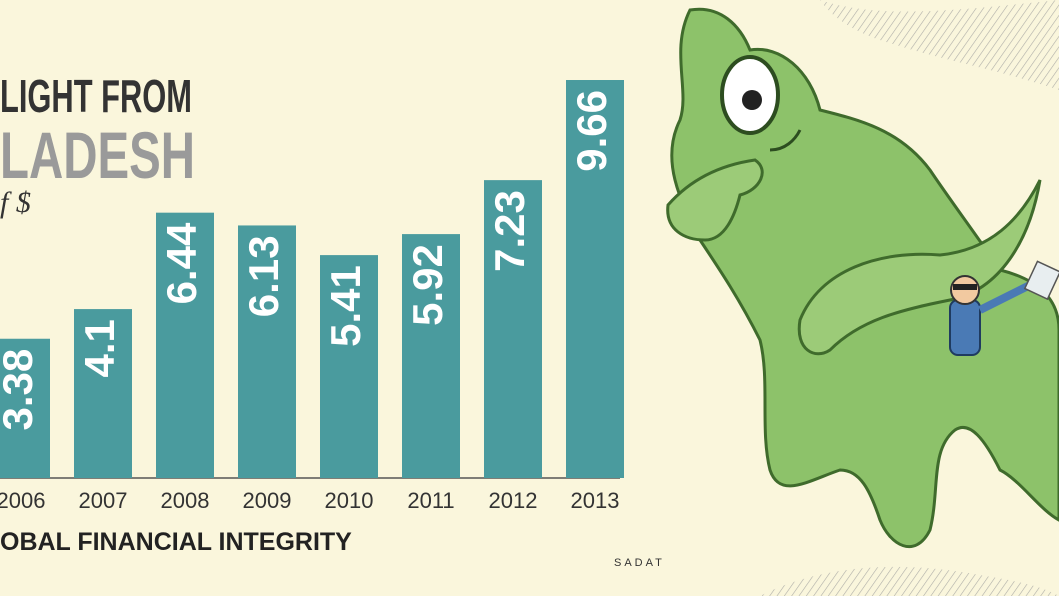 This screenshot has height=596, width=1059. Describe the element at coordinates (349, 500) in the screenshot. I see `x-tick-label: 2010` at that location.